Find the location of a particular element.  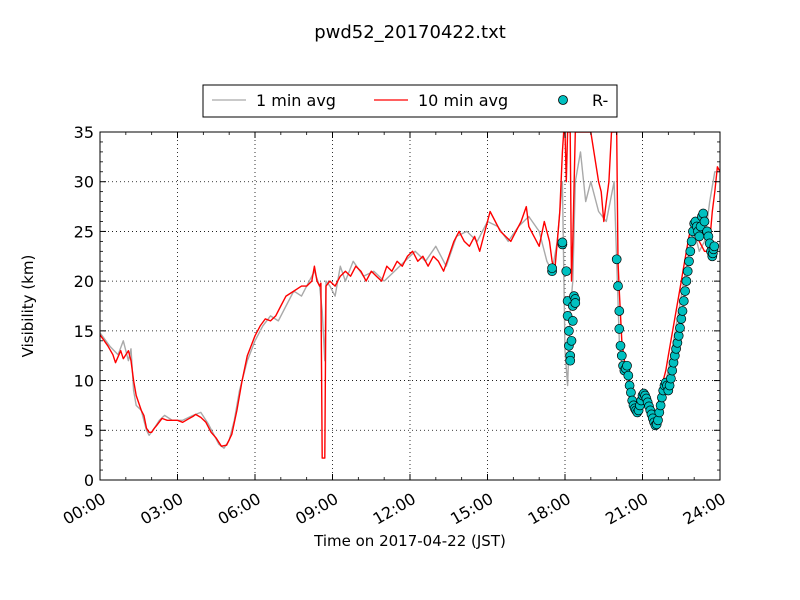

legend-label-r-minus: R- is located at coordinates (600, 100).